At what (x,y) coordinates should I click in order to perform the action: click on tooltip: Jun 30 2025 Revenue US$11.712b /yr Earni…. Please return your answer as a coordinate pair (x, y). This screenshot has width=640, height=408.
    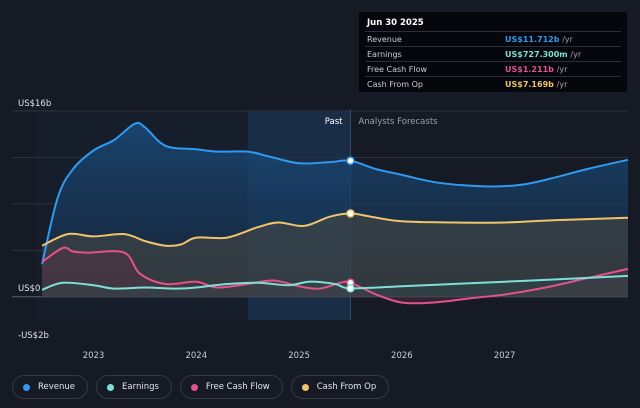
    Looking at the image, I should click on (493, 52).